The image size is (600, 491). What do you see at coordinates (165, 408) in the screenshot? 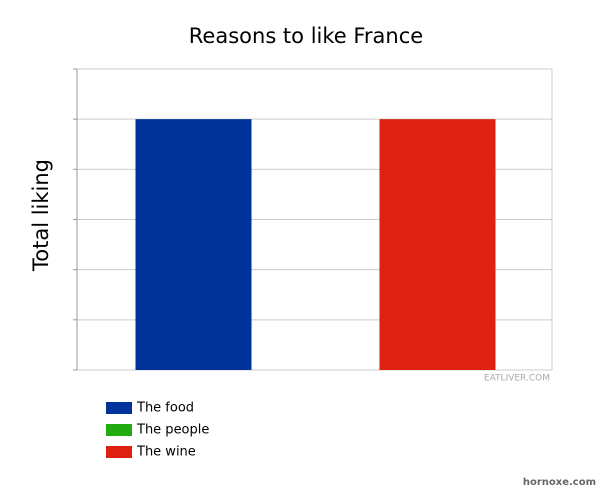
I see `legend-label: The food` at bounding box center [165, 408].